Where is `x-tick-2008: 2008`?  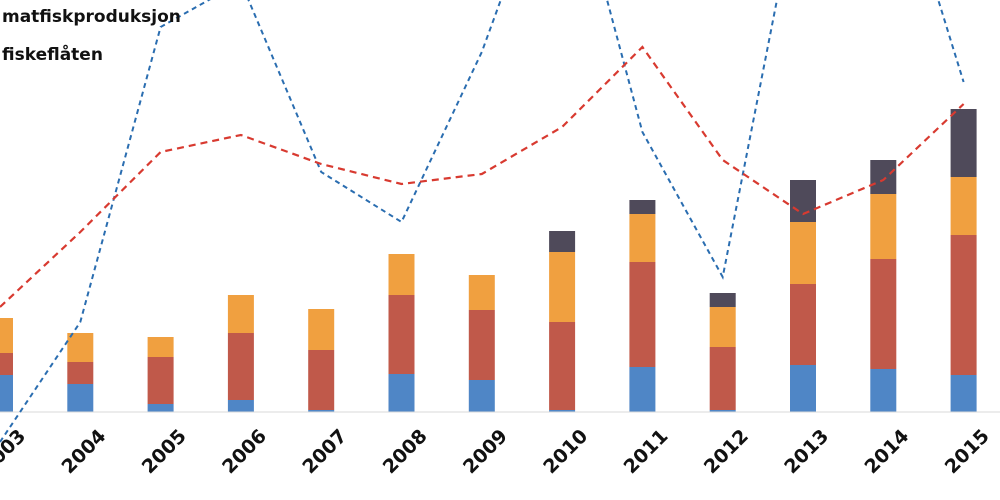 x-tick-2008: 2008 is located at coordinates (405, 451).